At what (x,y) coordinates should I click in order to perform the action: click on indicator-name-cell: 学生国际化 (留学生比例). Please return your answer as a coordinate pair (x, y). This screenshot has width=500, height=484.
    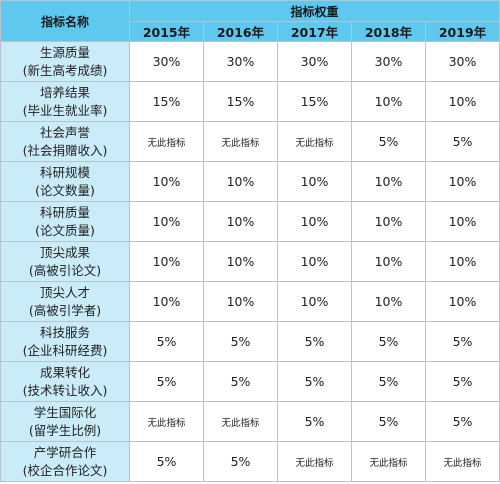
    Looking at the image, I should click on (65, 421).